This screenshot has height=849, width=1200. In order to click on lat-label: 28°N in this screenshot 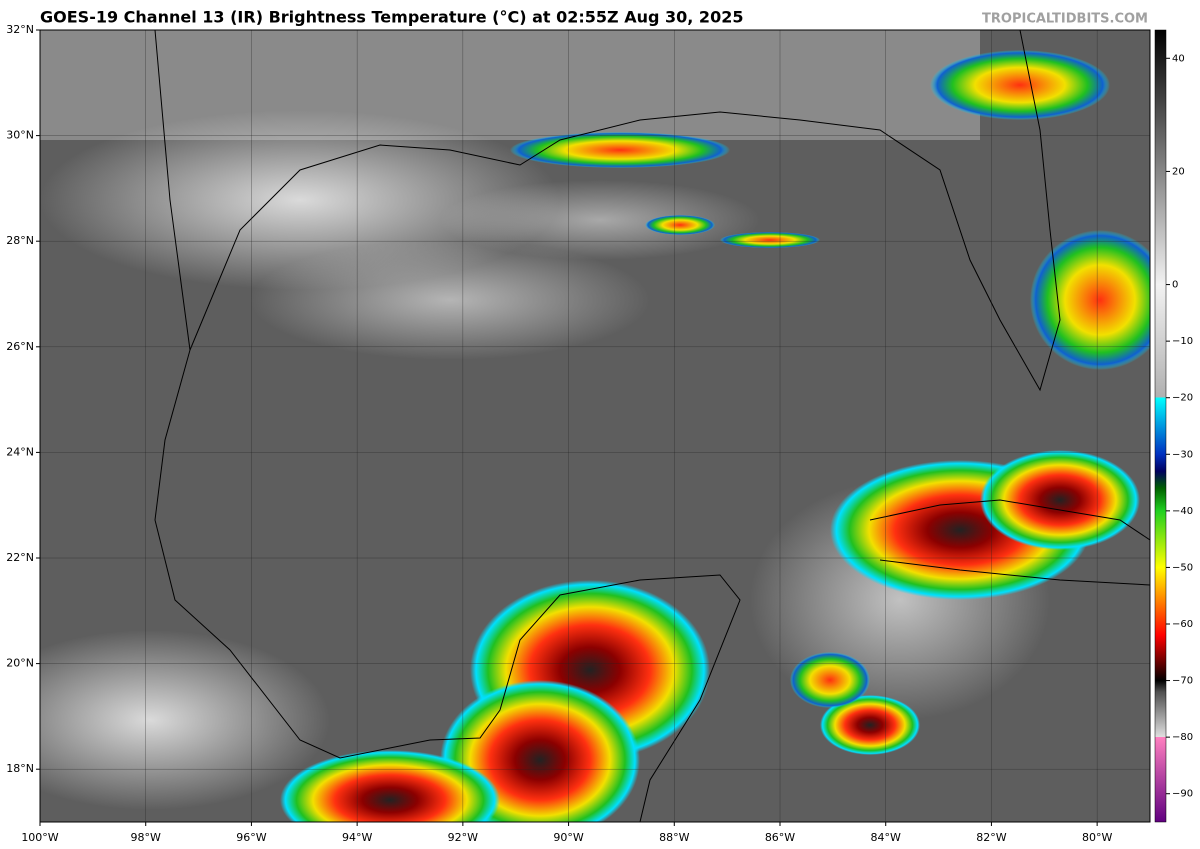, I will do `click(20, 240)`.